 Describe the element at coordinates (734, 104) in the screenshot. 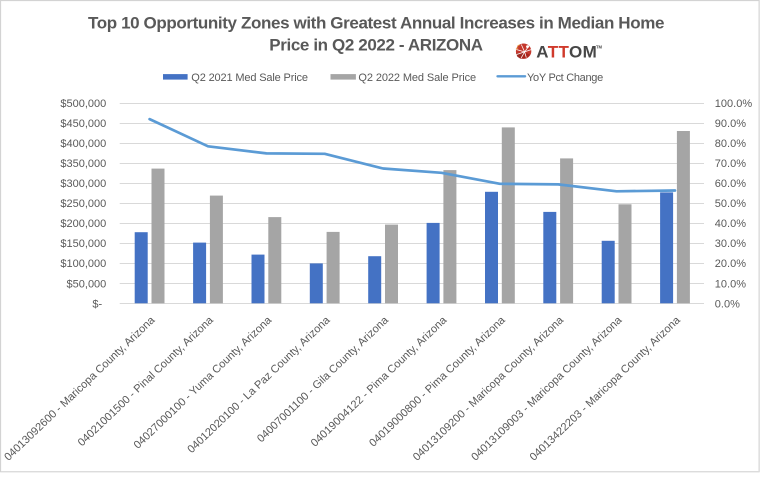

I see `svg-text: 100.0%` at that location.